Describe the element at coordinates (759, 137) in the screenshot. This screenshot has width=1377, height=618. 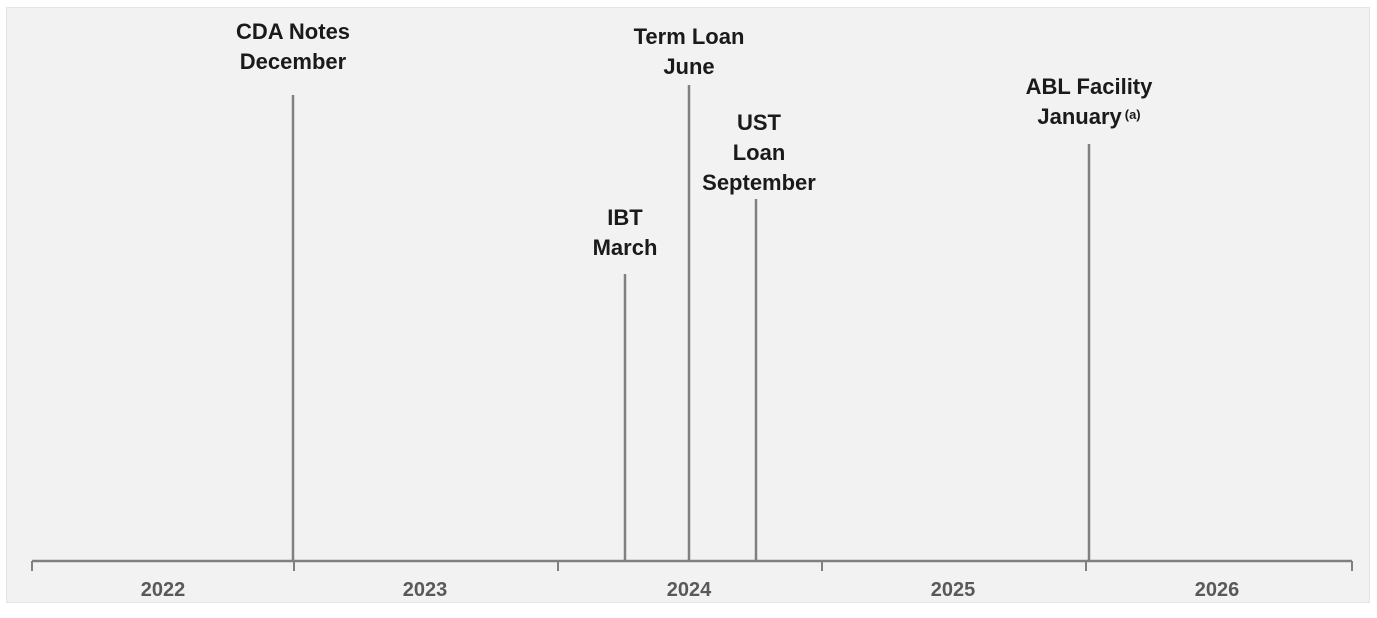
I see `event-name: UST Loan` at that location.